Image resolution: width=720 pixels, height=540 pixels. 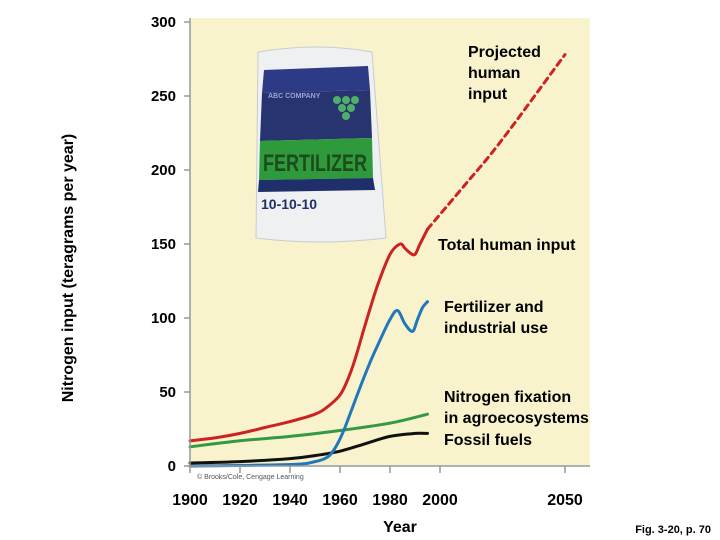 What do you see at coordinates (240, 500) in the screenshot?
I see `x-tick-label: 1920` at bounding box center [240, 500].